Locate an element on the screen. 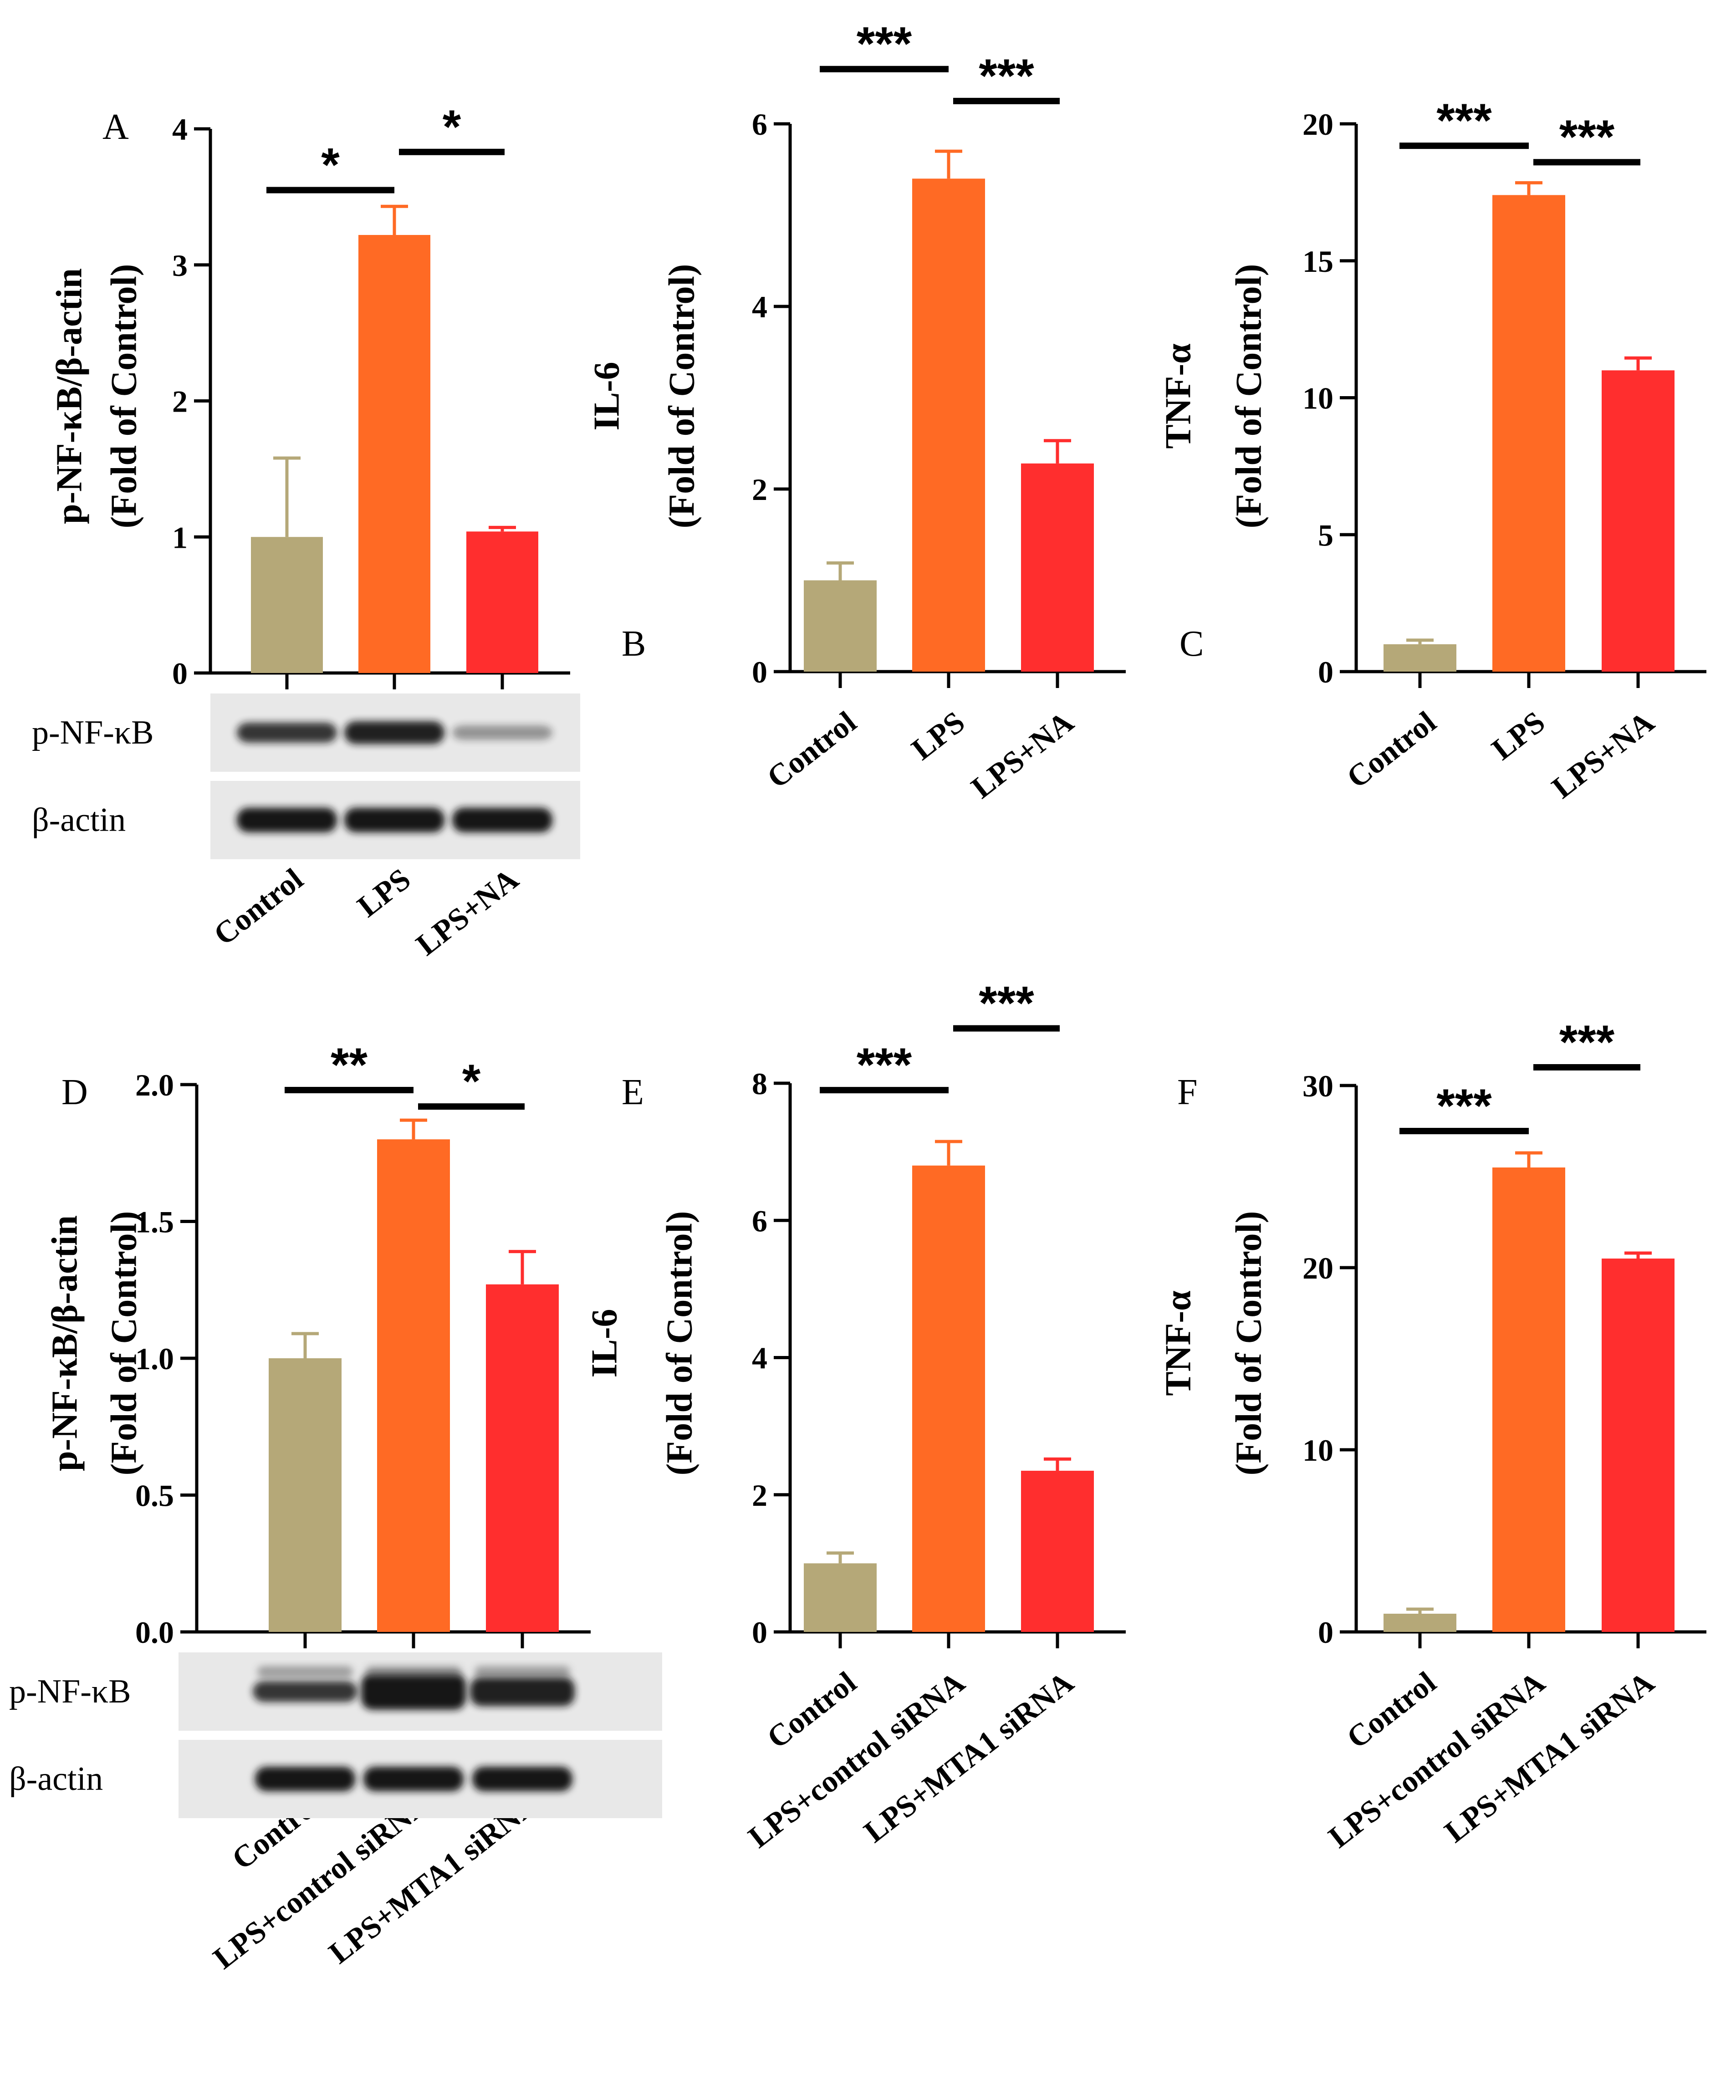 This screenshot has height=2100, width=1736. significance-stars: ** is located at coordinates (350, 1065).